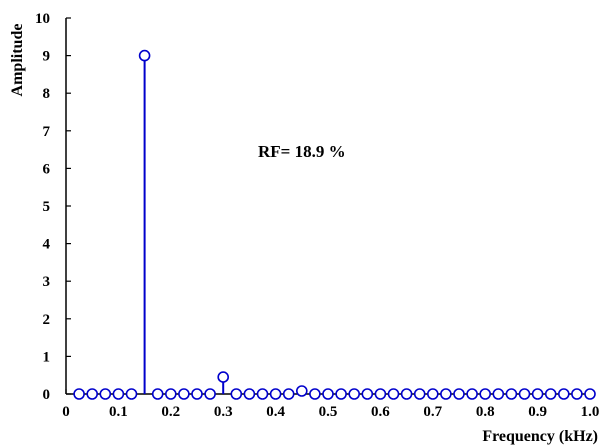  I want to click on x-tick-label-5: 0.5, so click(328, 412).